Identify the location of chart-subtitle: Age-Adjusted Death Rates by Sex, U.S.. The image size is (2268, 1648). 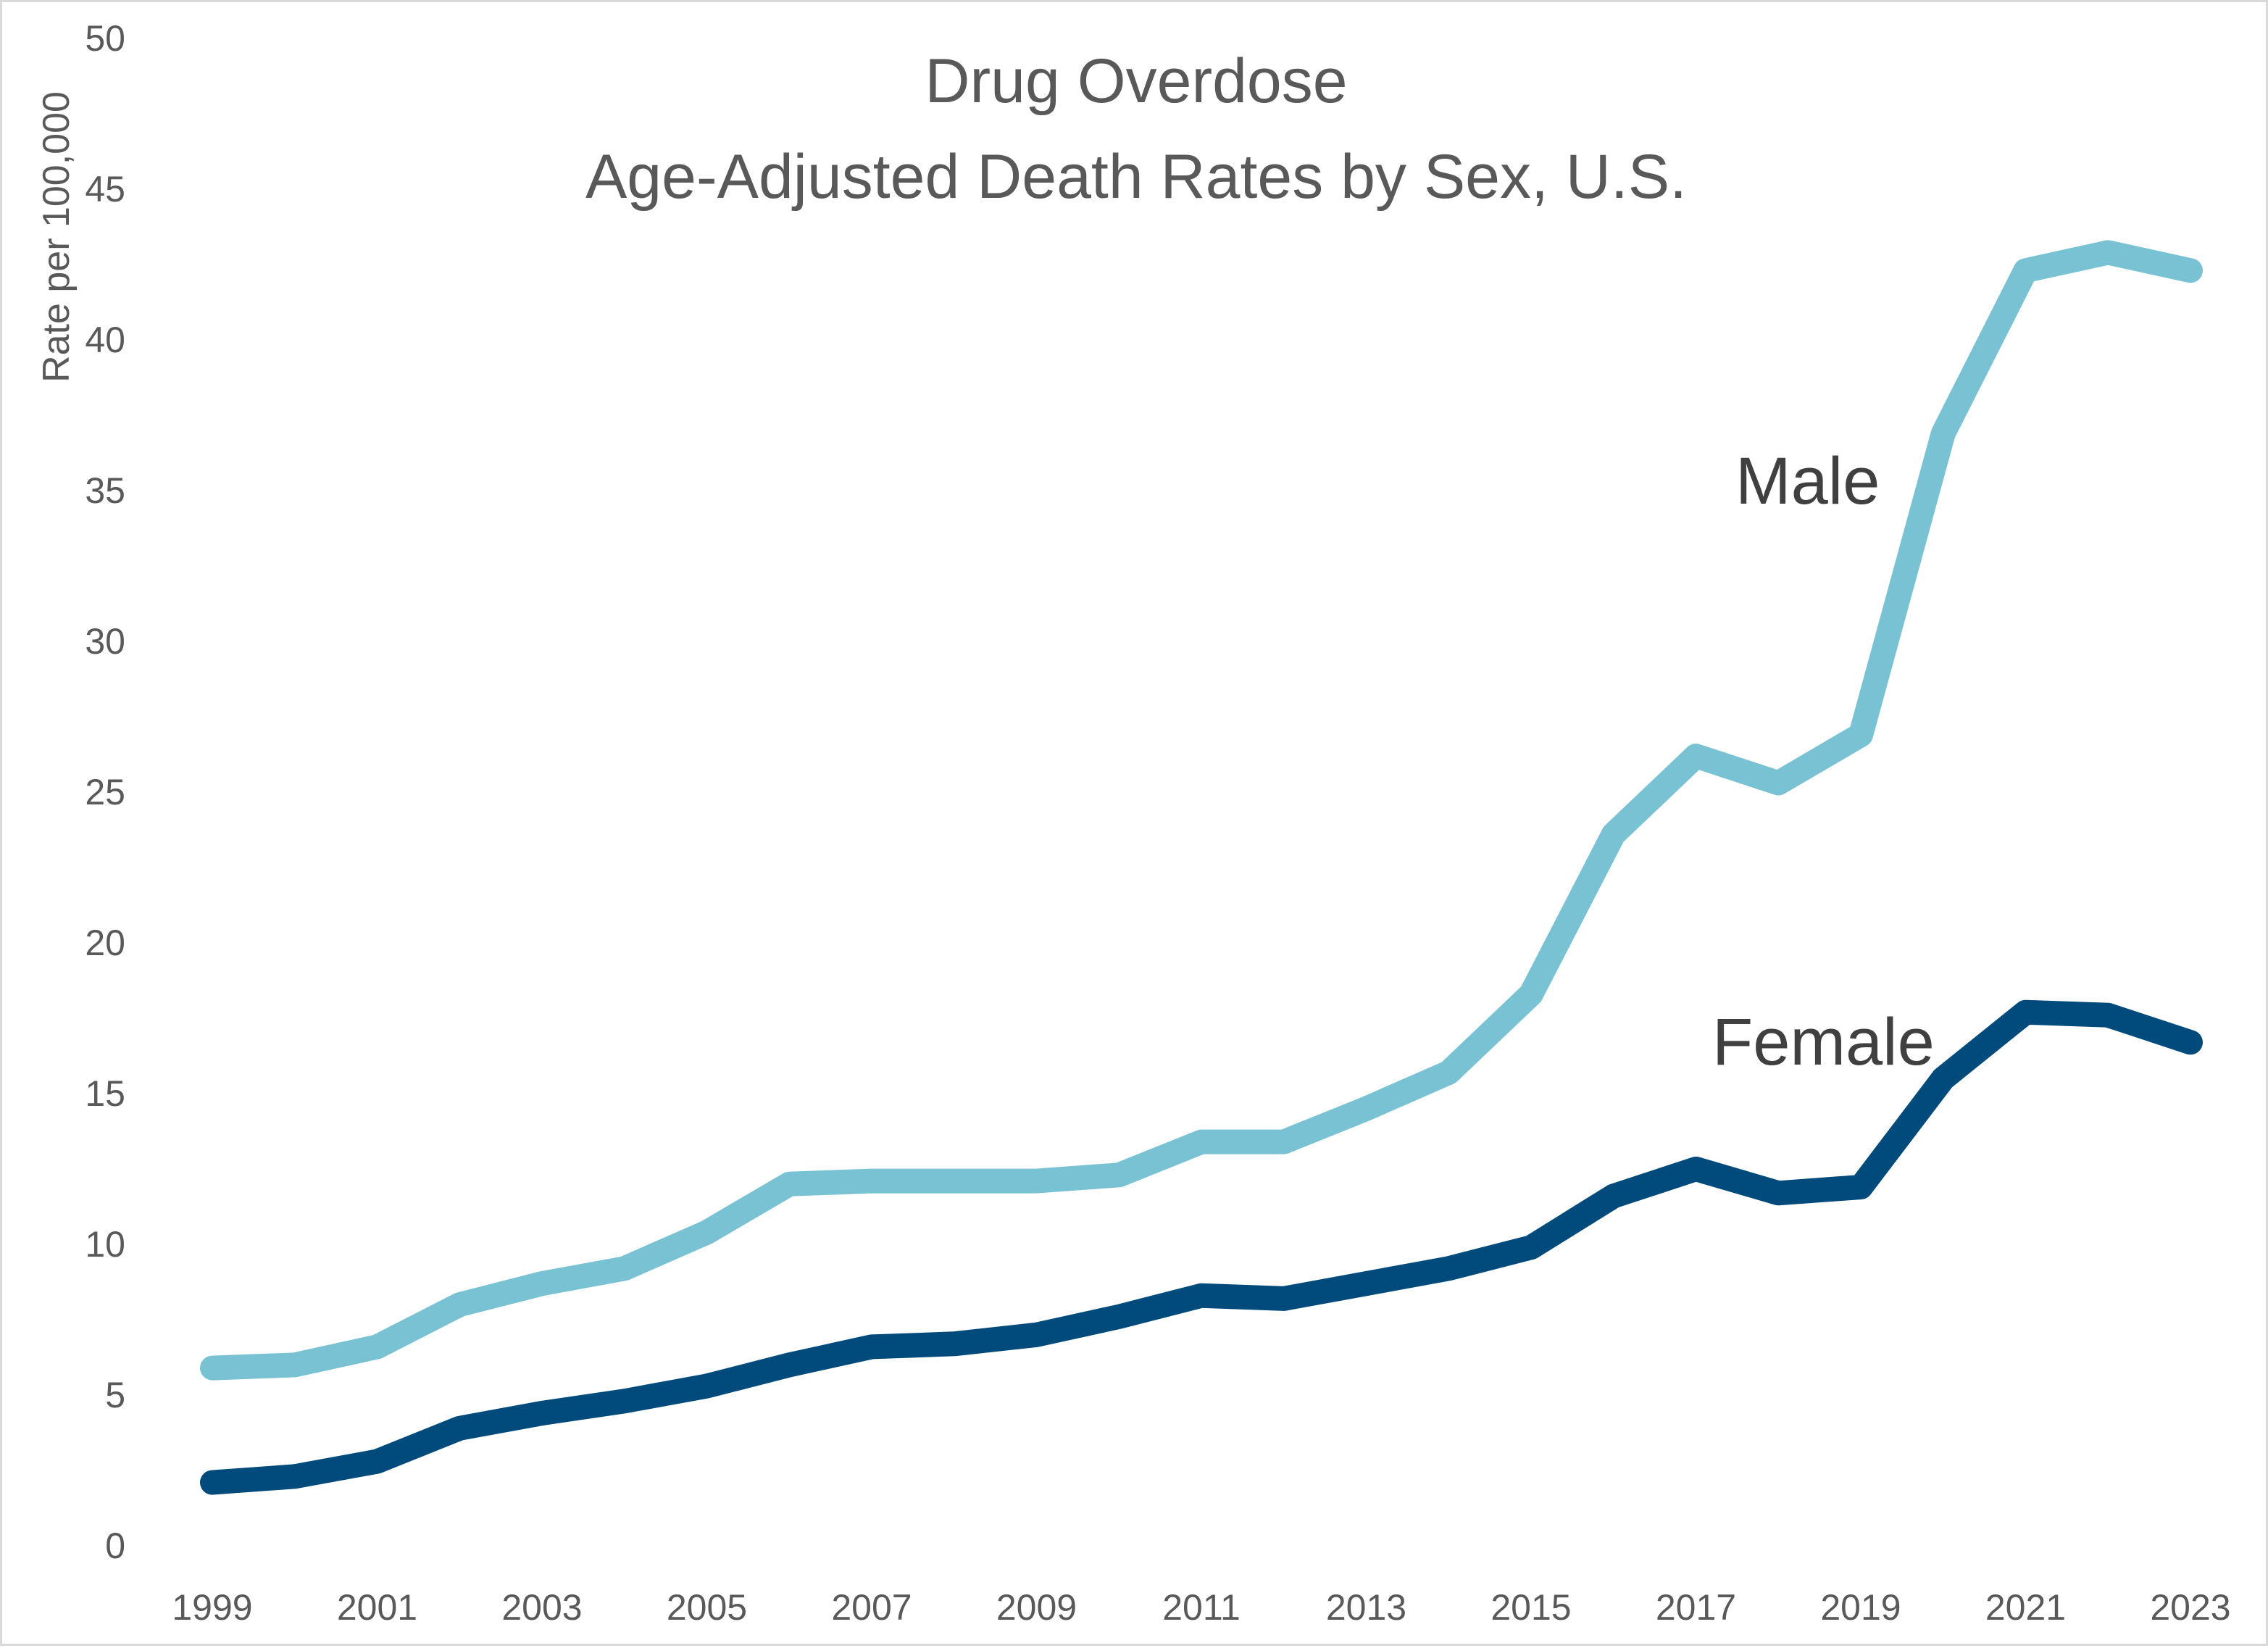
(1136, 177).